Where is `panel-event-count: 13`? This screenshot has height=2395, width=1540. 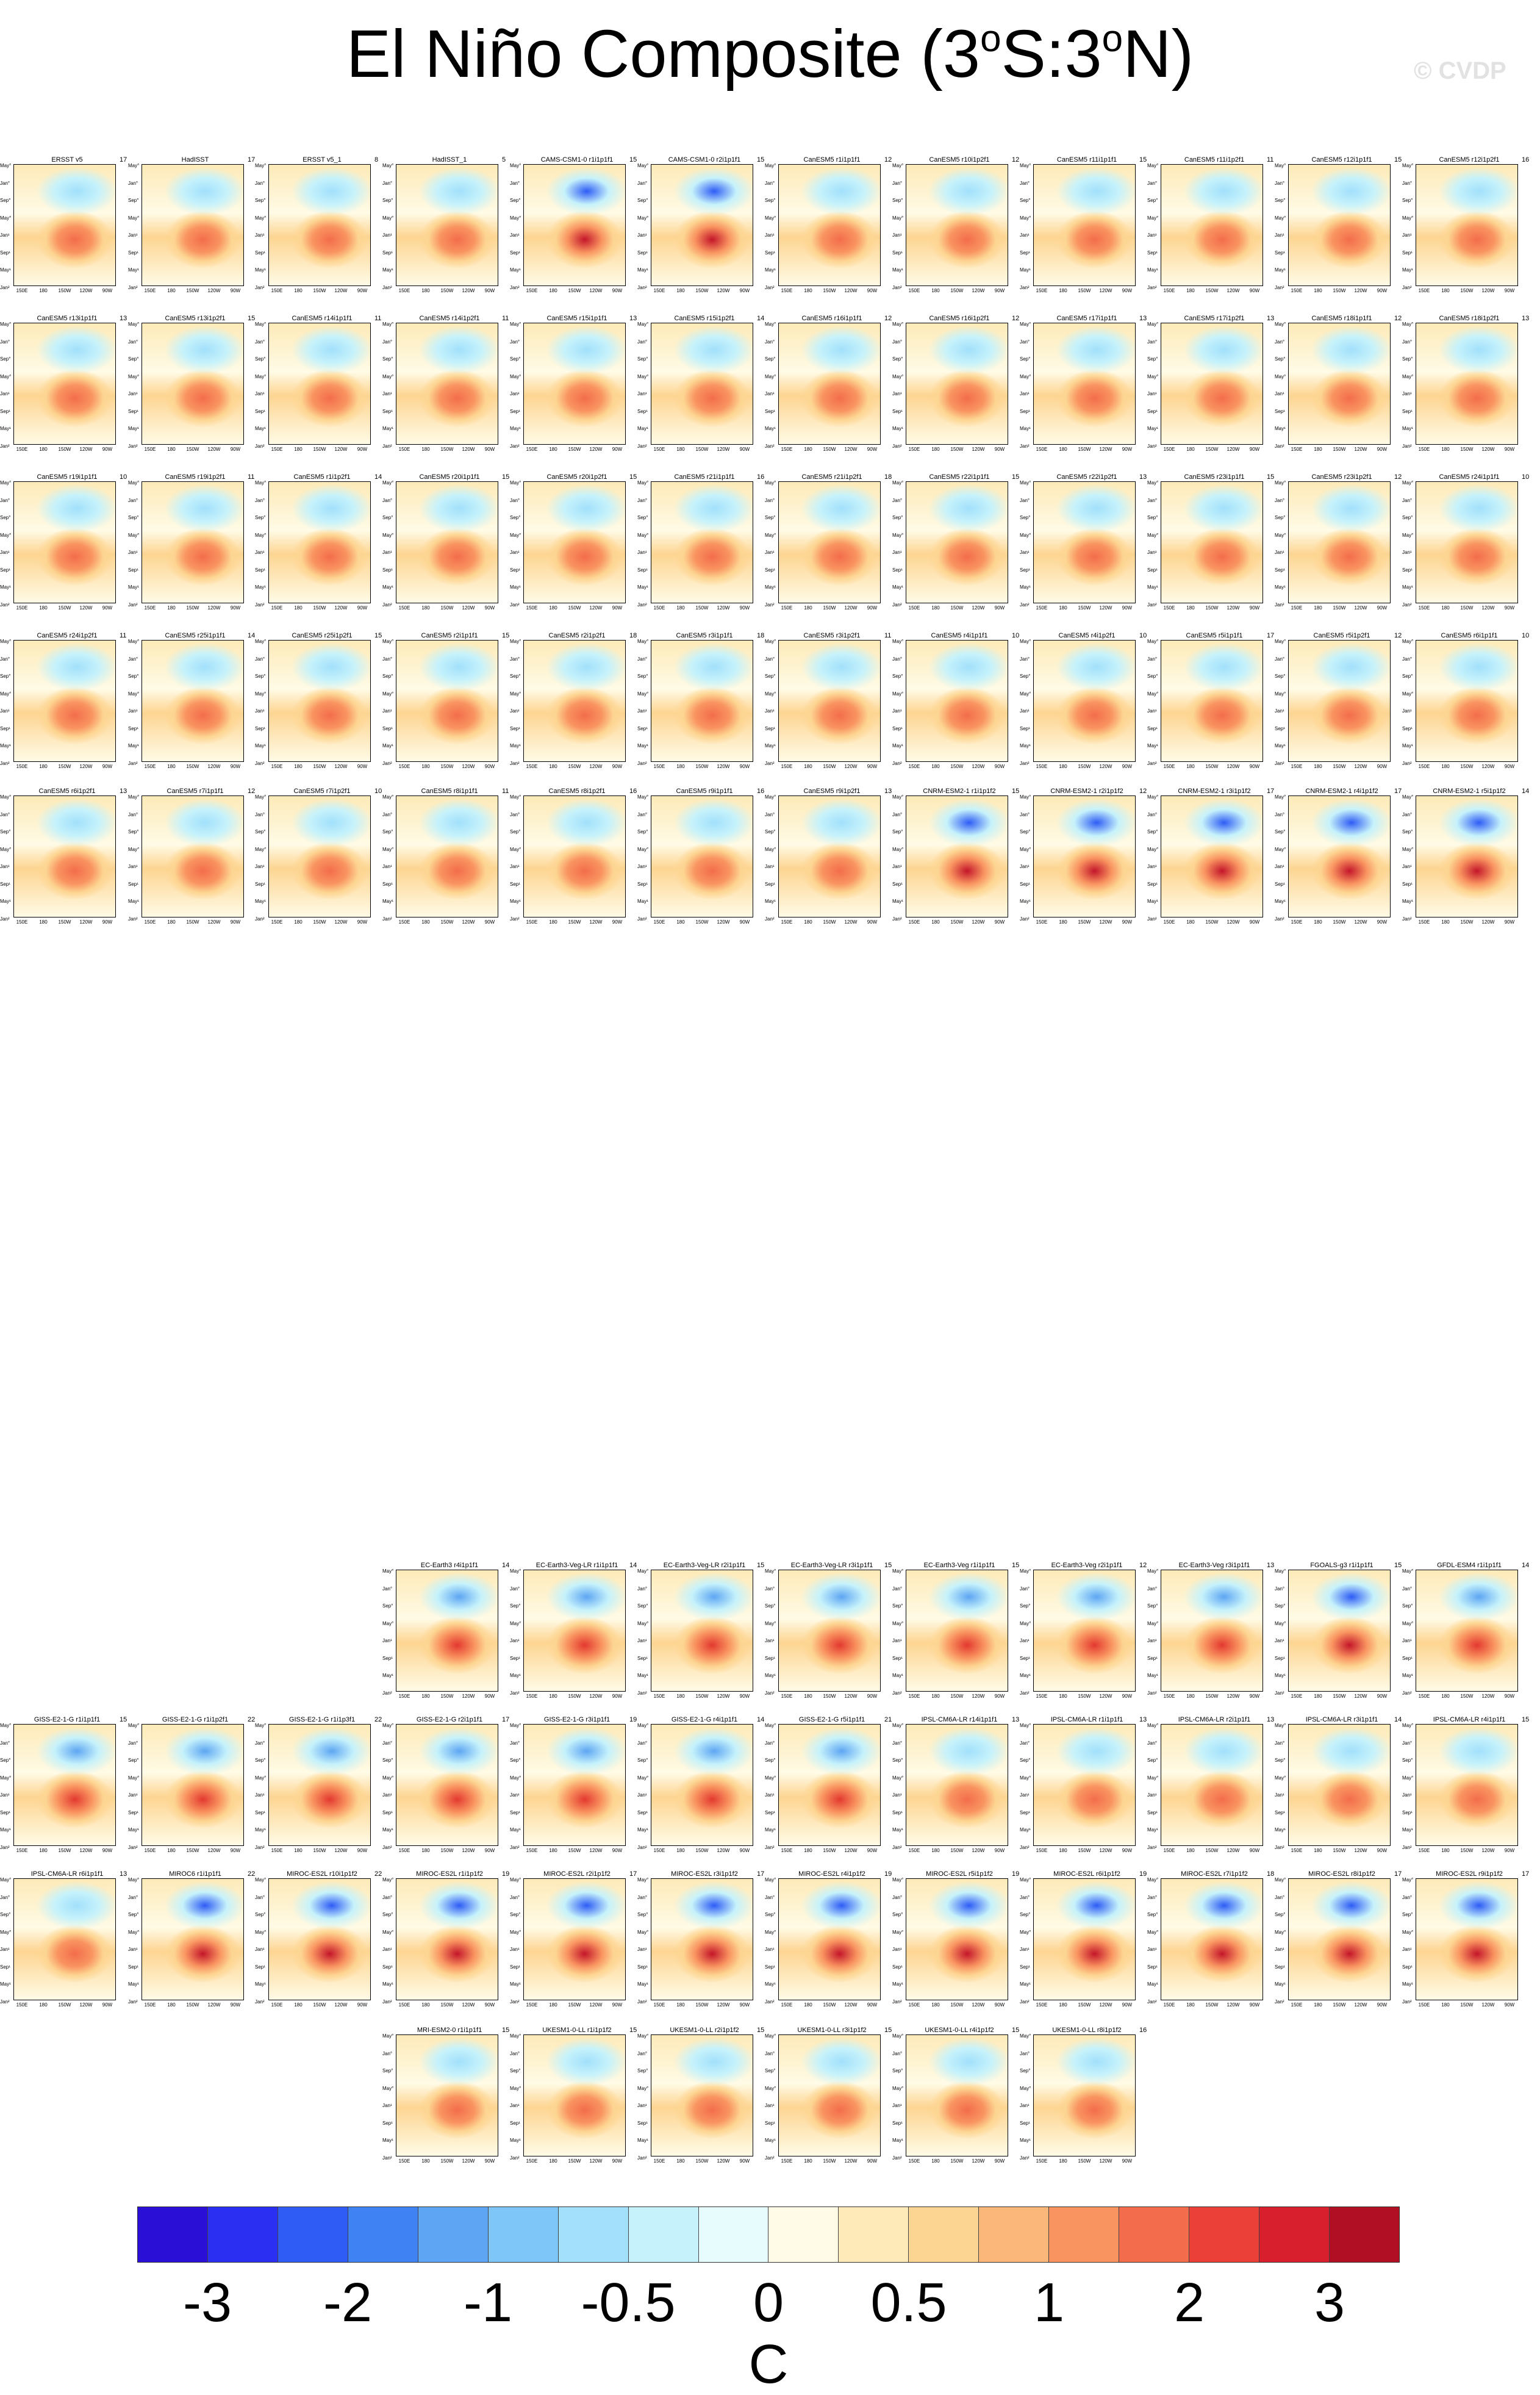 panel-event-count: 13 is located at coordinates (1143, 477).